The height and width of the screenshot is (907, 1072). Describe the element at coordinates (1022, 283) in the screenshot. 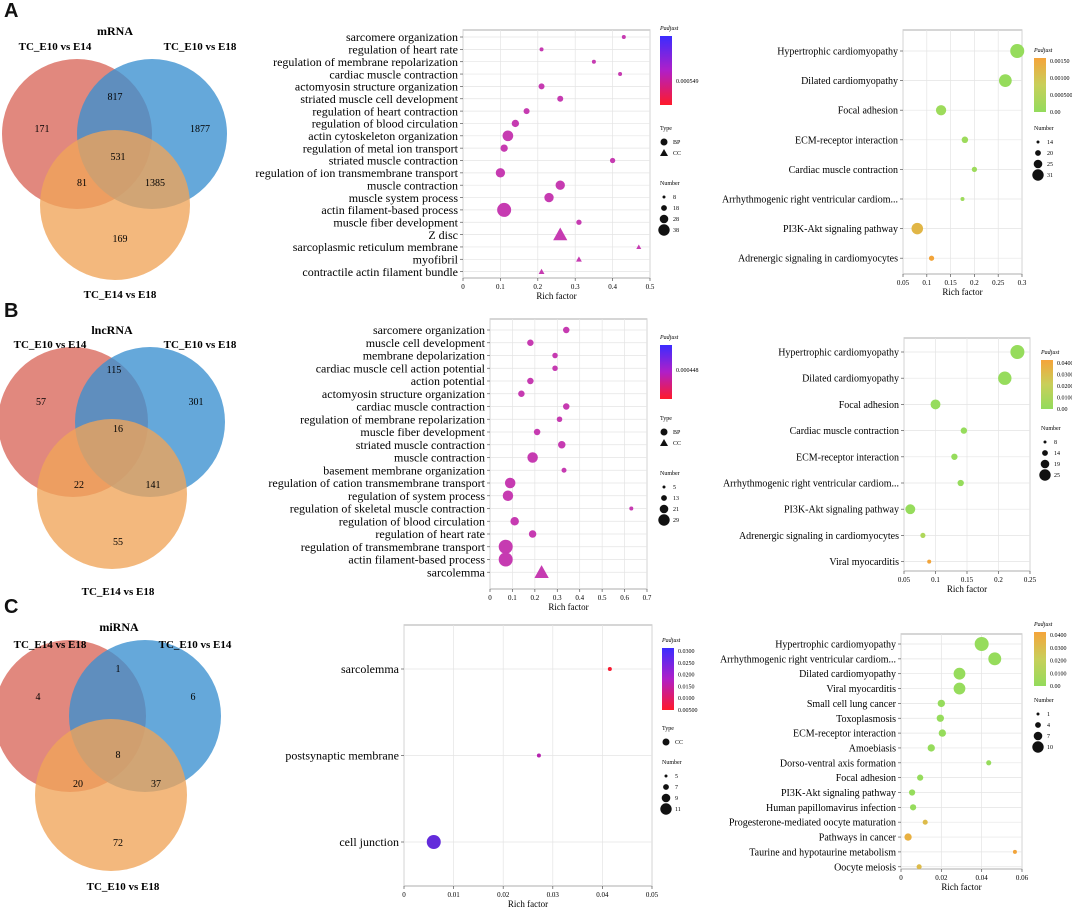

I see `x-tick-label: 0.3` at that location.